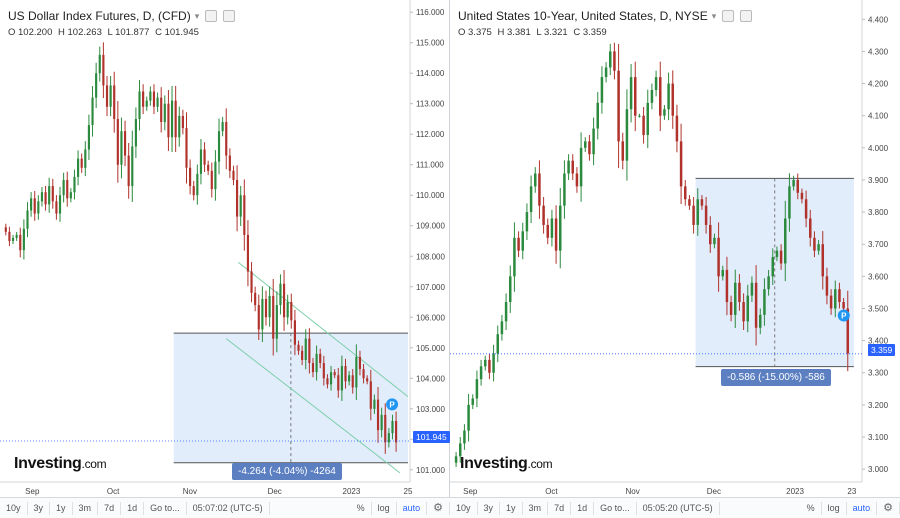 The height and width of the screenshot is (518, 900). I want to click on y-tick-label: 112.000, so click(430, 134).